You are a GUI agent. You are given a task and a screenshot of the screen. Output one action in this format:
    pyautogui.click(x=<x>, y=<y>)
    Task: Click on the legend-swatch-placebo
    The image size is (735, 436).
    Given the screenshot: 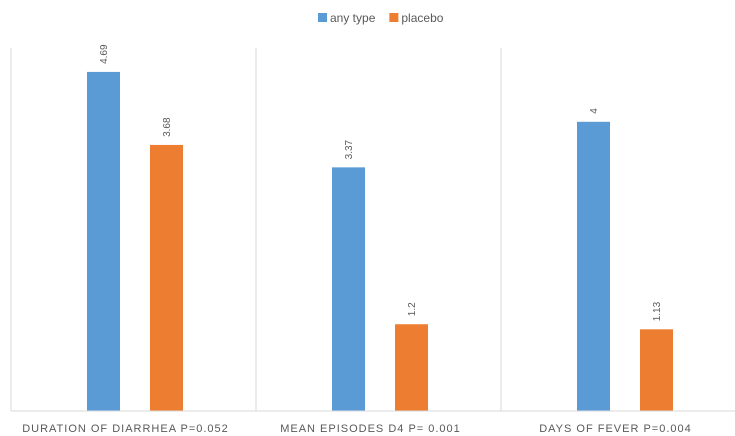 What is the action you would take?
    pyautogui.click(x=394, y=17)
    